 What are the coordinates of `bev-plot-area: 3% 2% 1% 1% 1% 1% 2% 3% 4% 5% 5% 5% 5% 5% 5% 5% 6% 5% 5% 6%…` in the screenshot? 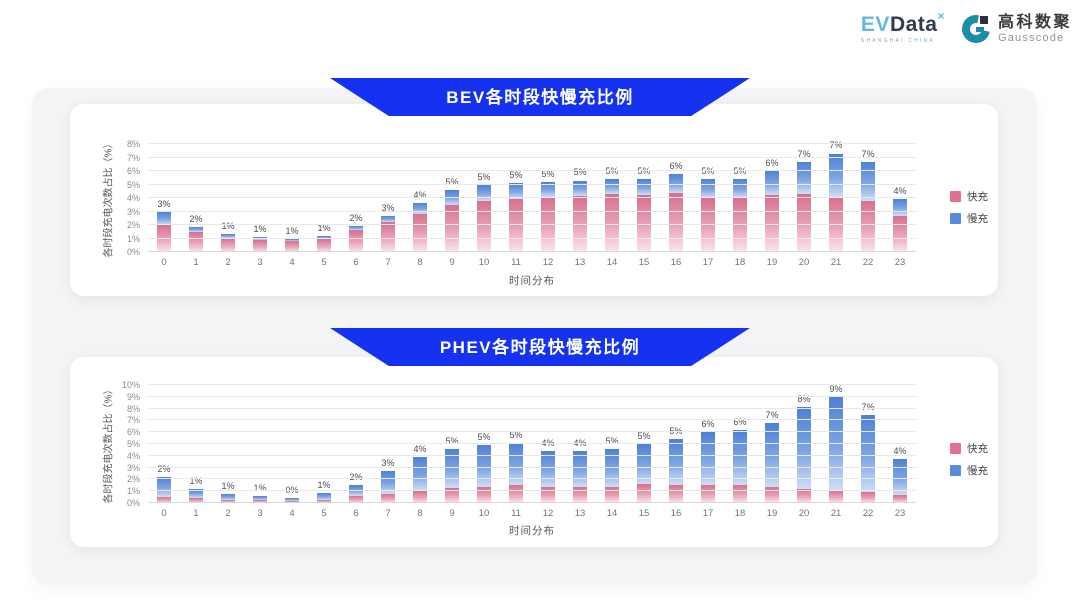 It's located at (532, 196).